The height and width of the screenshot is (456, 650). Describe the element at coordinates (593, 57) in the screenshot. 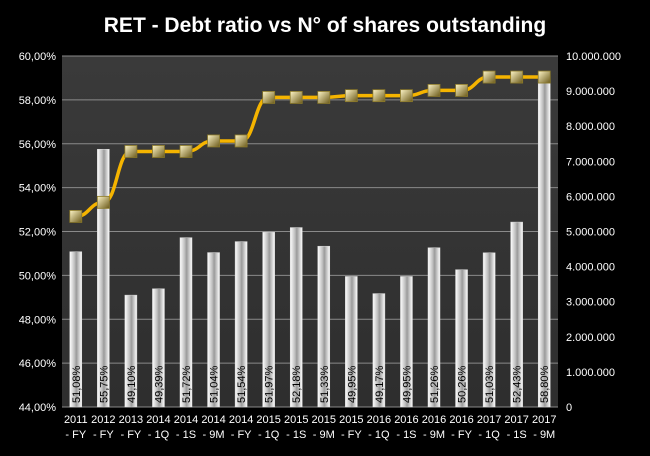

I see `right-axis-tick-label: 10.000.000` at that location.